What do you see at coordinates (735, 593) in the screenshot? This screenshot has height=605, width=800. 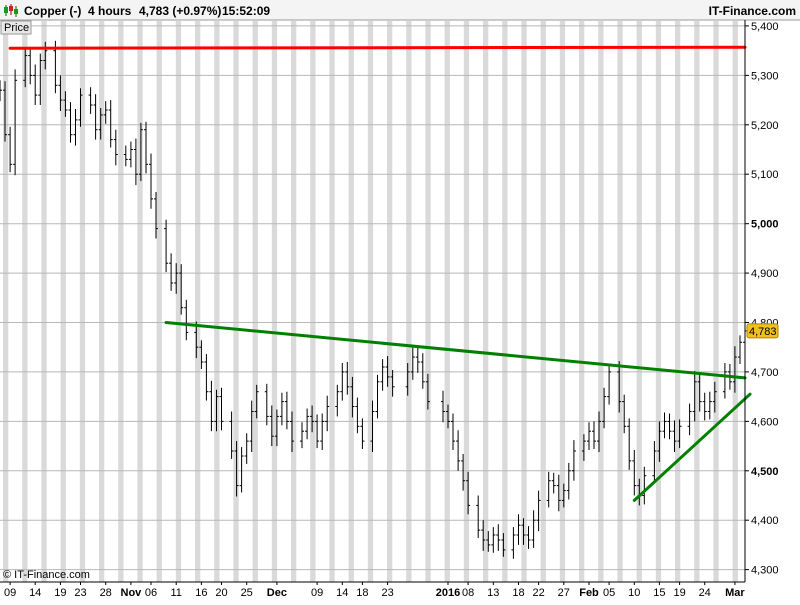 I see `x-tick-label: Mar` at bounding box center [735, 593].